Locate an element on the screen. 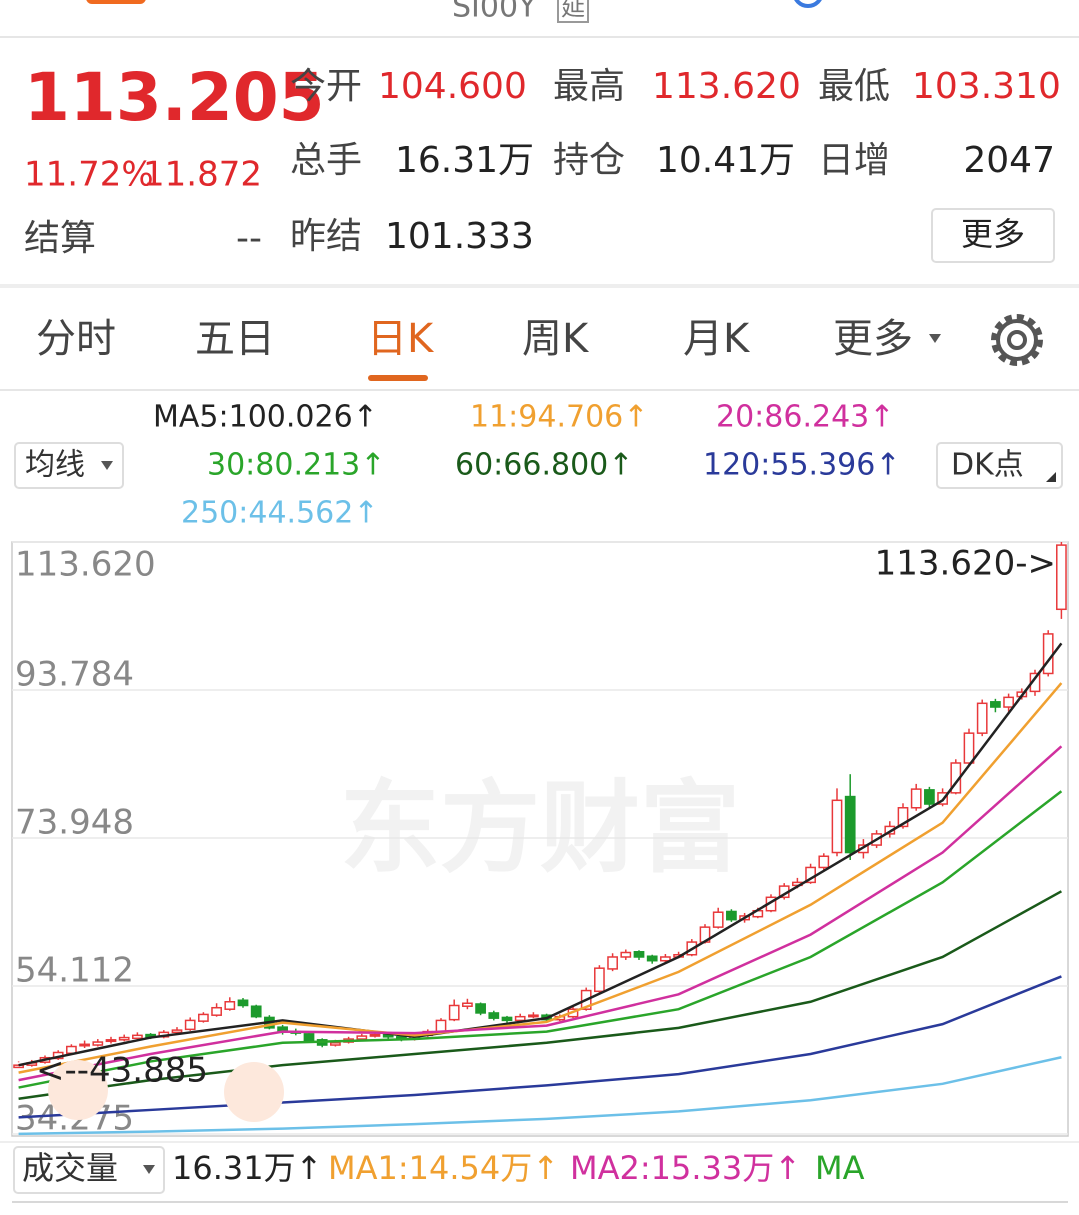 The width and height of the screenshot is (1079, 1215). high: 113.620 is located at coordinates (726, 86).